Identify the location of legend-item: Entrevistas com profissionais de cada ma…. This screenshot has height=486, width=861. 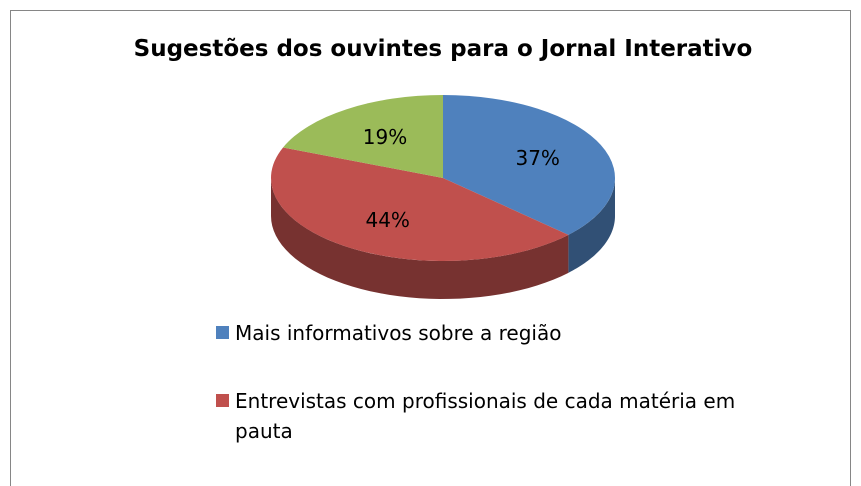
(501, 416).